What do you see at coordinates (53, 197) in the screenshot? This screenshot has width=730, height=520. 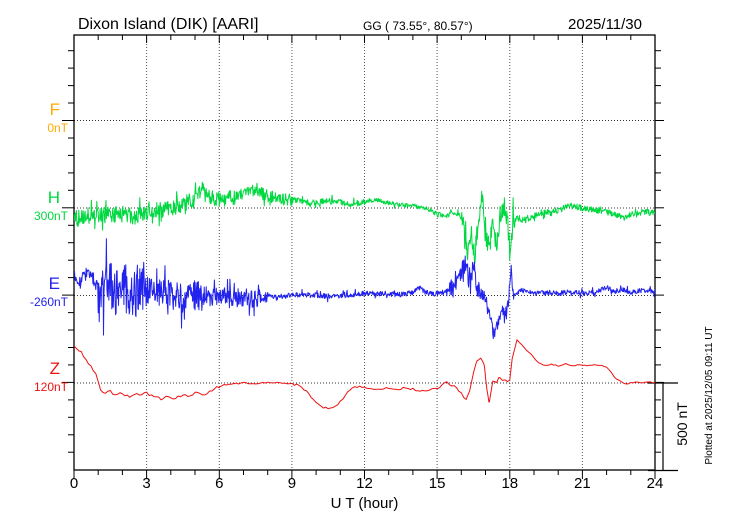 I see `channel-letter-h: H` at bounding box center [53, 197].